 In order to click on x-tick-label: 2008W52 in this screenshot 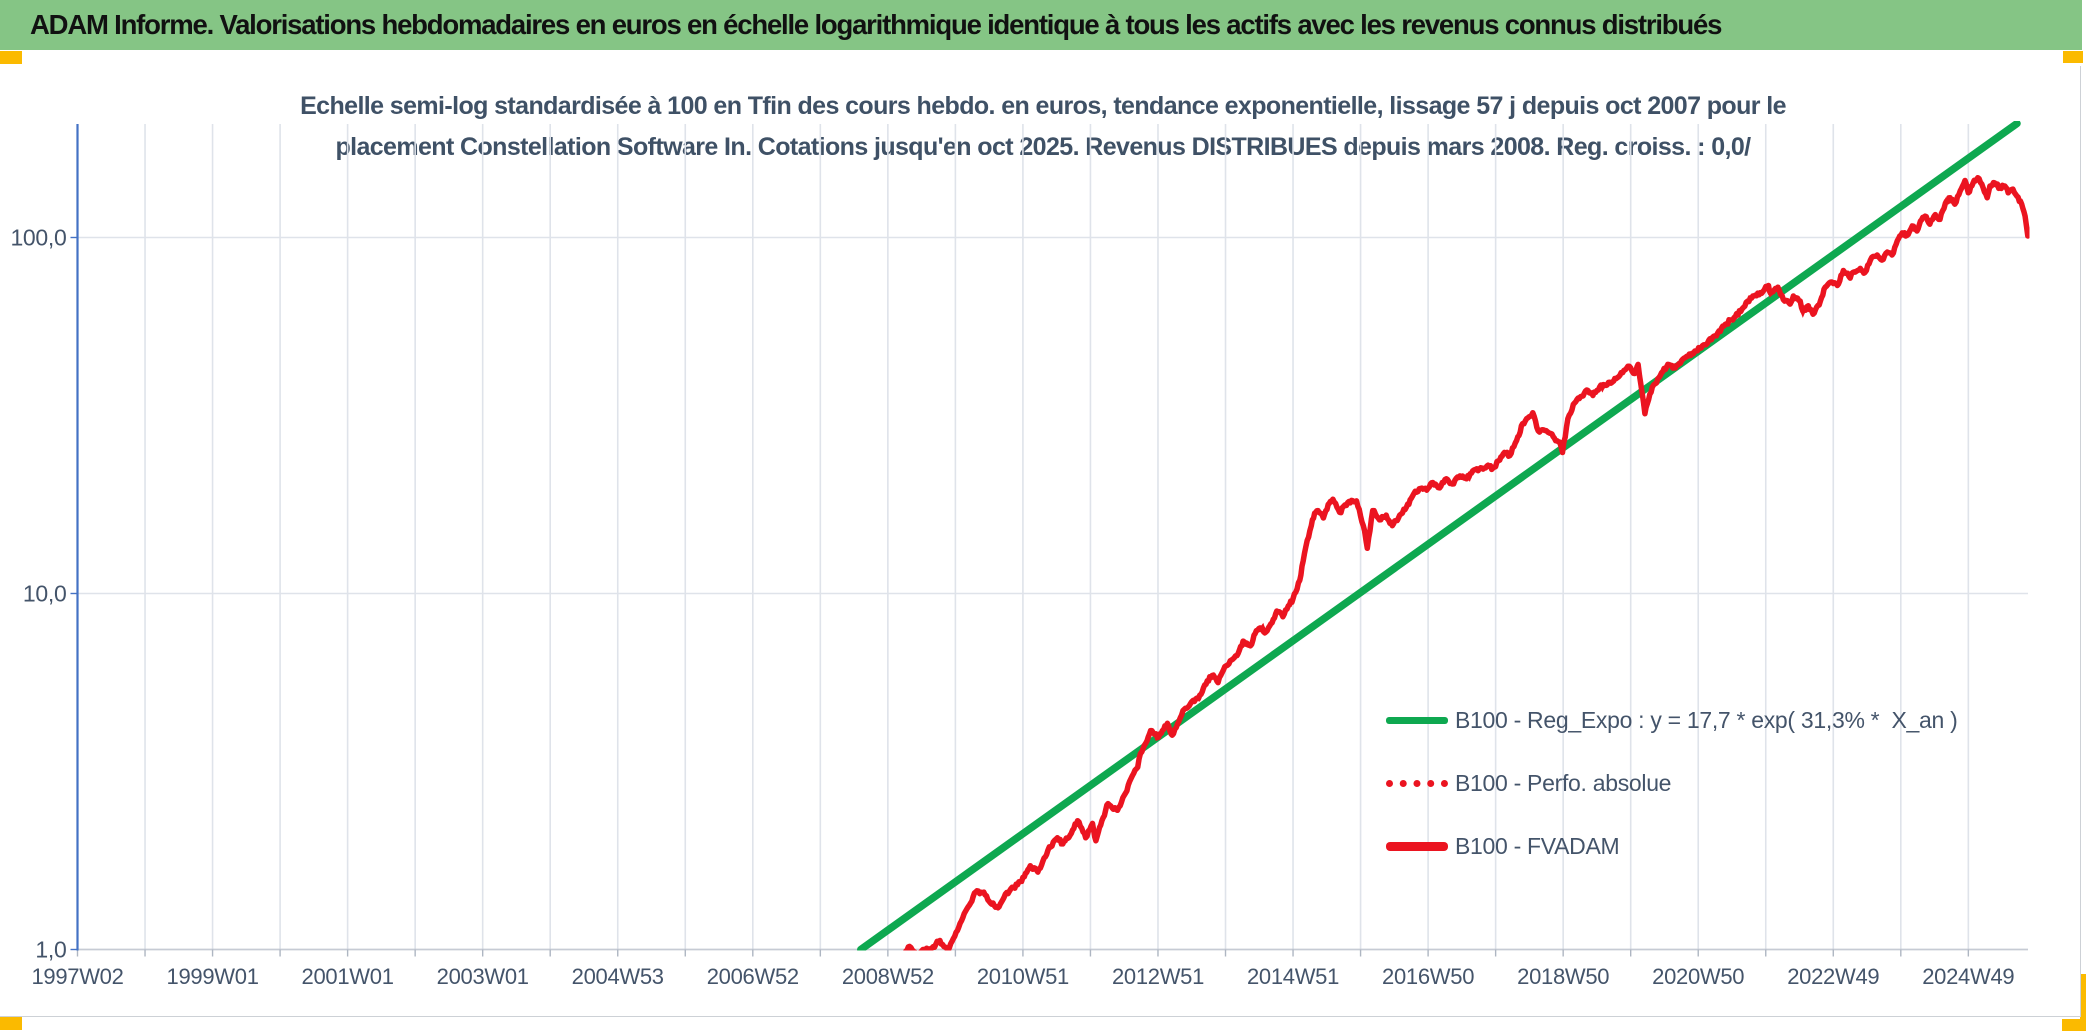, I will do `click(888, 976)`.